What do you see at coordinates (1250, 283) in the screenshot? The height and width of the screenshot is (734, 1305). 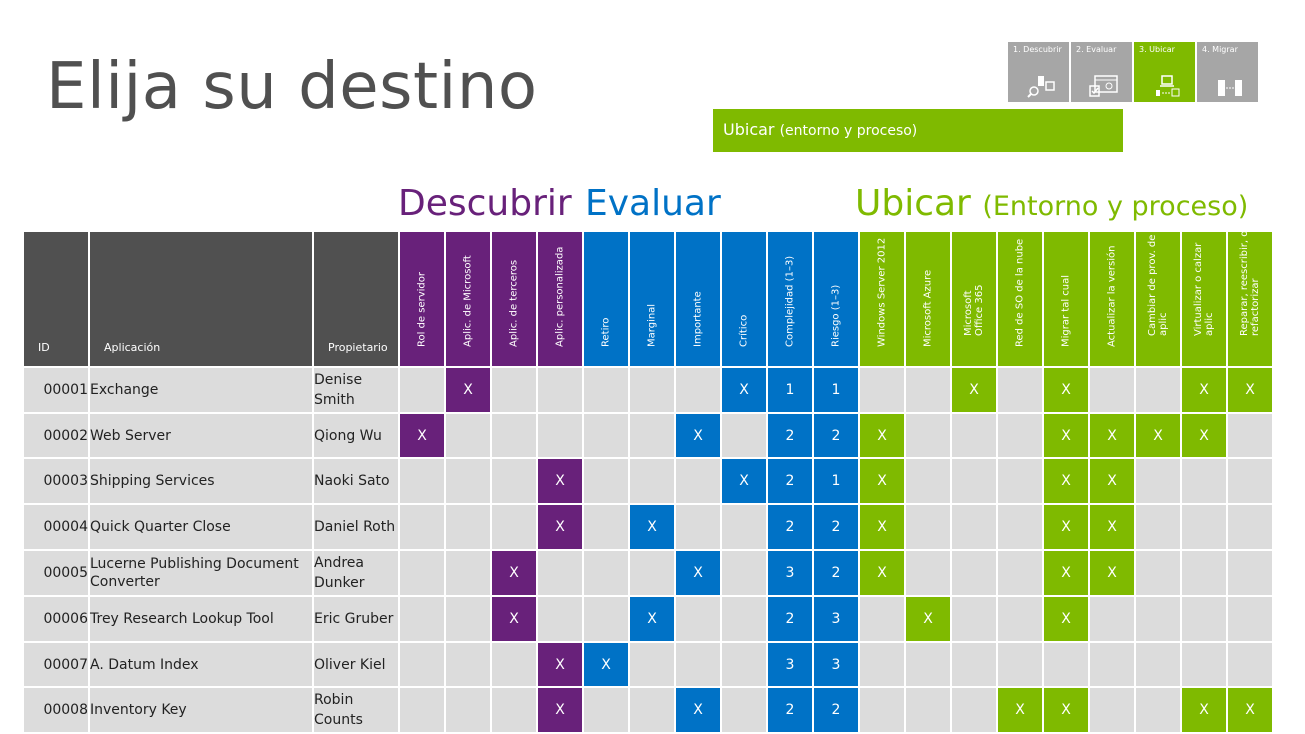 I see `col-header-label: Reparar, reescribir, o refactorizar` at bounding box center [1250, 283].